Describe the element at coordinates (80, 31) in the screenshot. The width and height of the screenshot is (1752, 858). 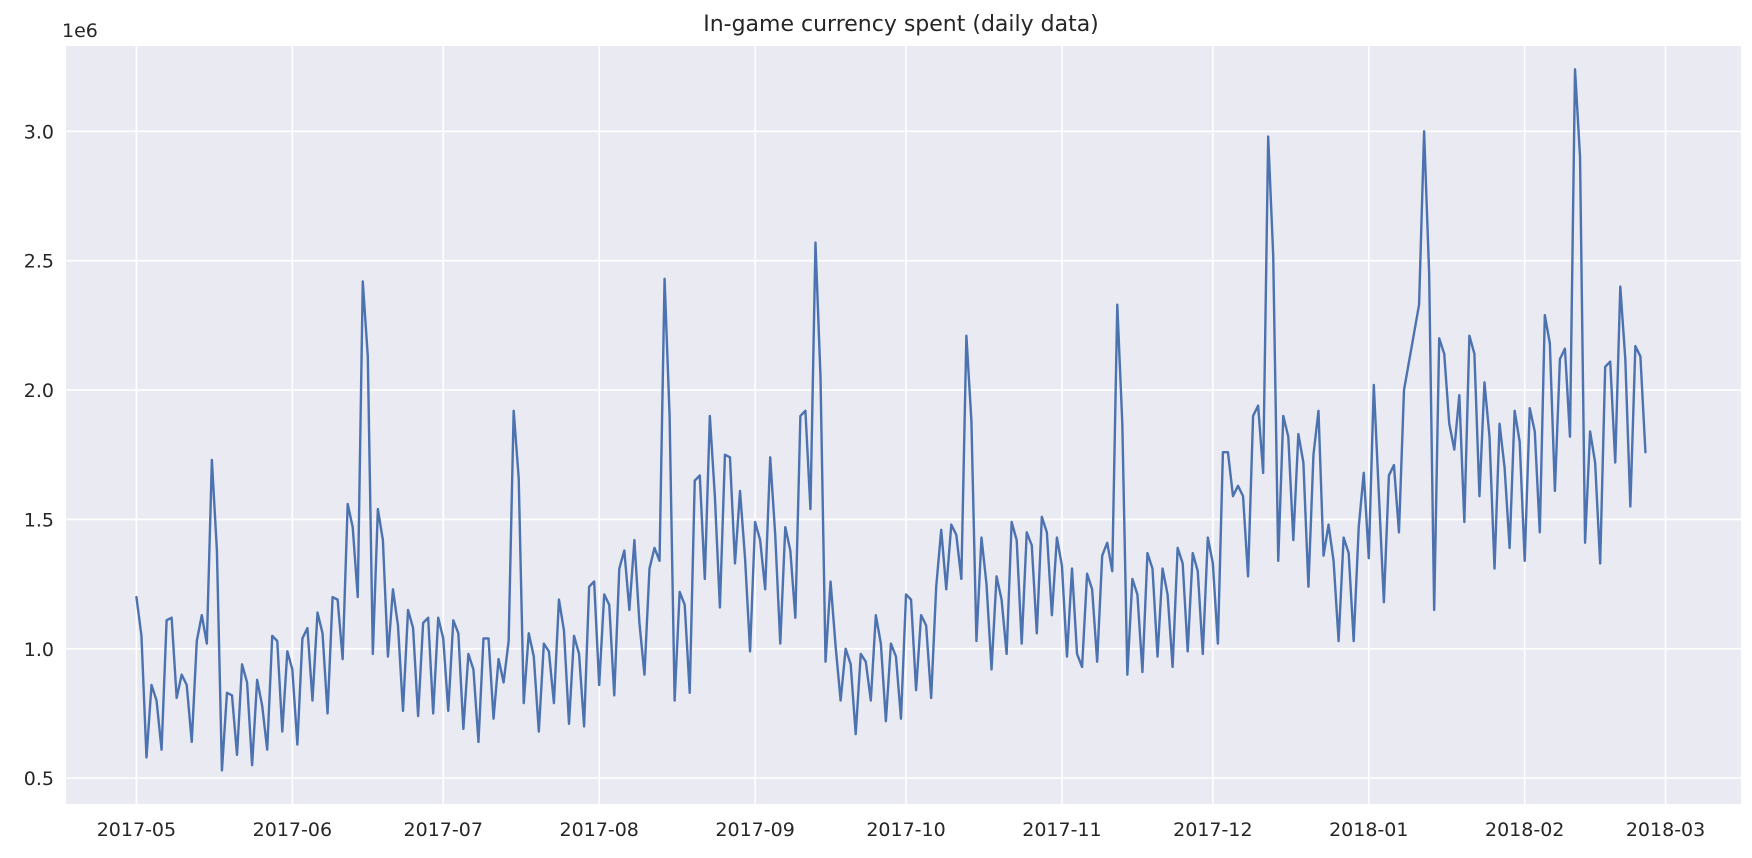
I see `y-axis-offset-label: 1e6` at that location.